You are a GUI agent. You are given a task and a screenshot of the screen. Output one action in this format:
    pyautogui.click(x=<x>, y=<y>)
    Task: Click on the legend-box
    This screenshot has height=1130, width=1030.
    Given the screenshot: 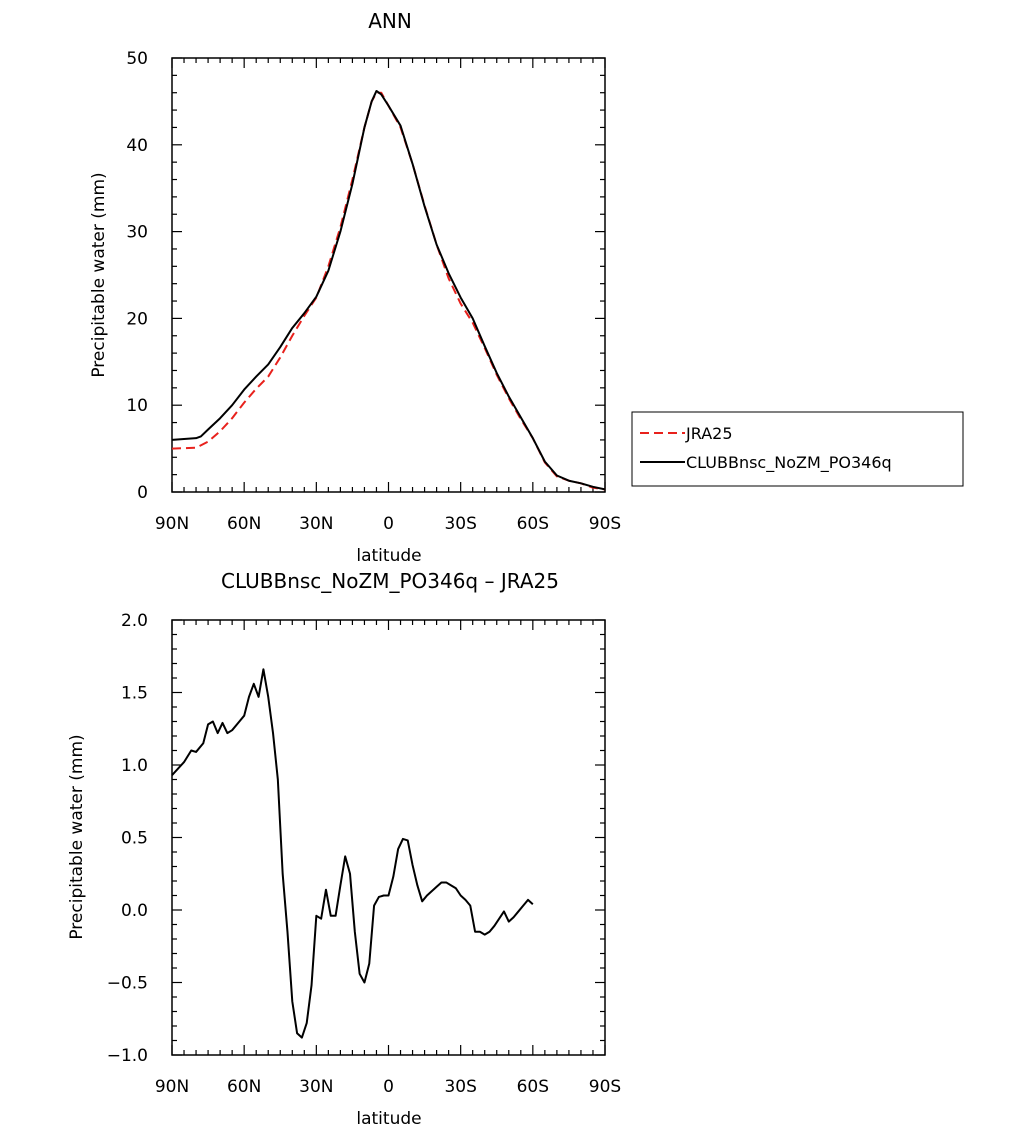 What is the action you would take?
    pyautogui.click(x=797, y=449)
    